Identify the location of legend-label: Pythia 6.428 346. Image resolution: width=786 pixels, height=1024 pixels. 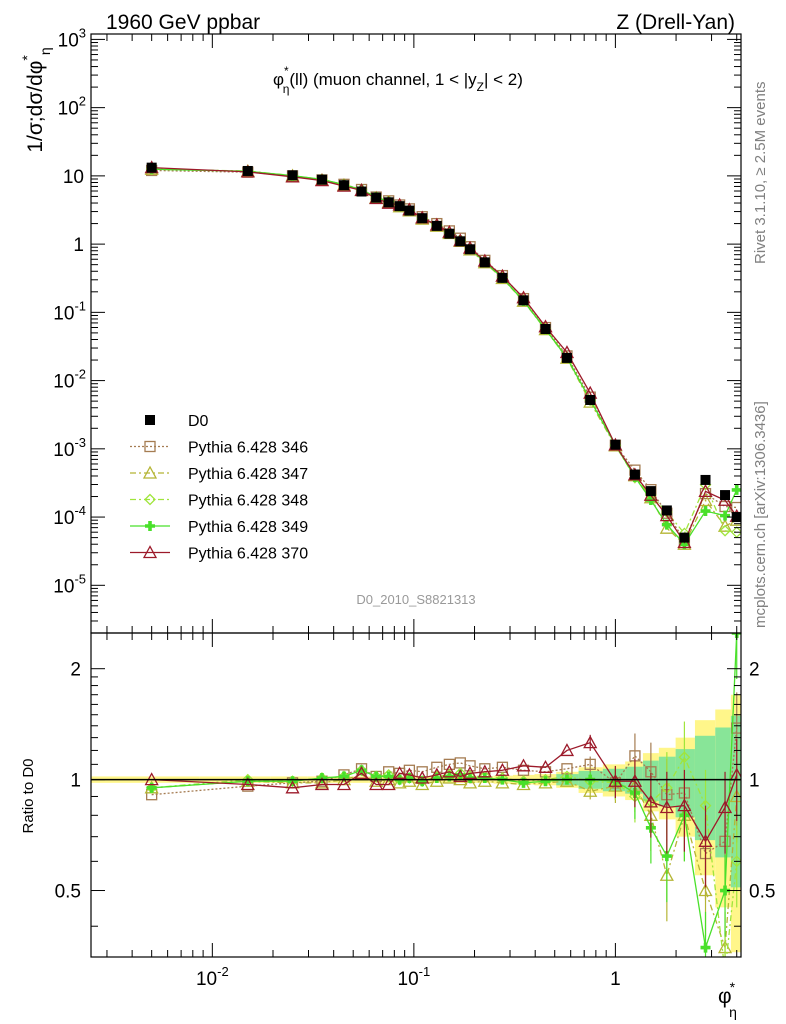
(248, 448).